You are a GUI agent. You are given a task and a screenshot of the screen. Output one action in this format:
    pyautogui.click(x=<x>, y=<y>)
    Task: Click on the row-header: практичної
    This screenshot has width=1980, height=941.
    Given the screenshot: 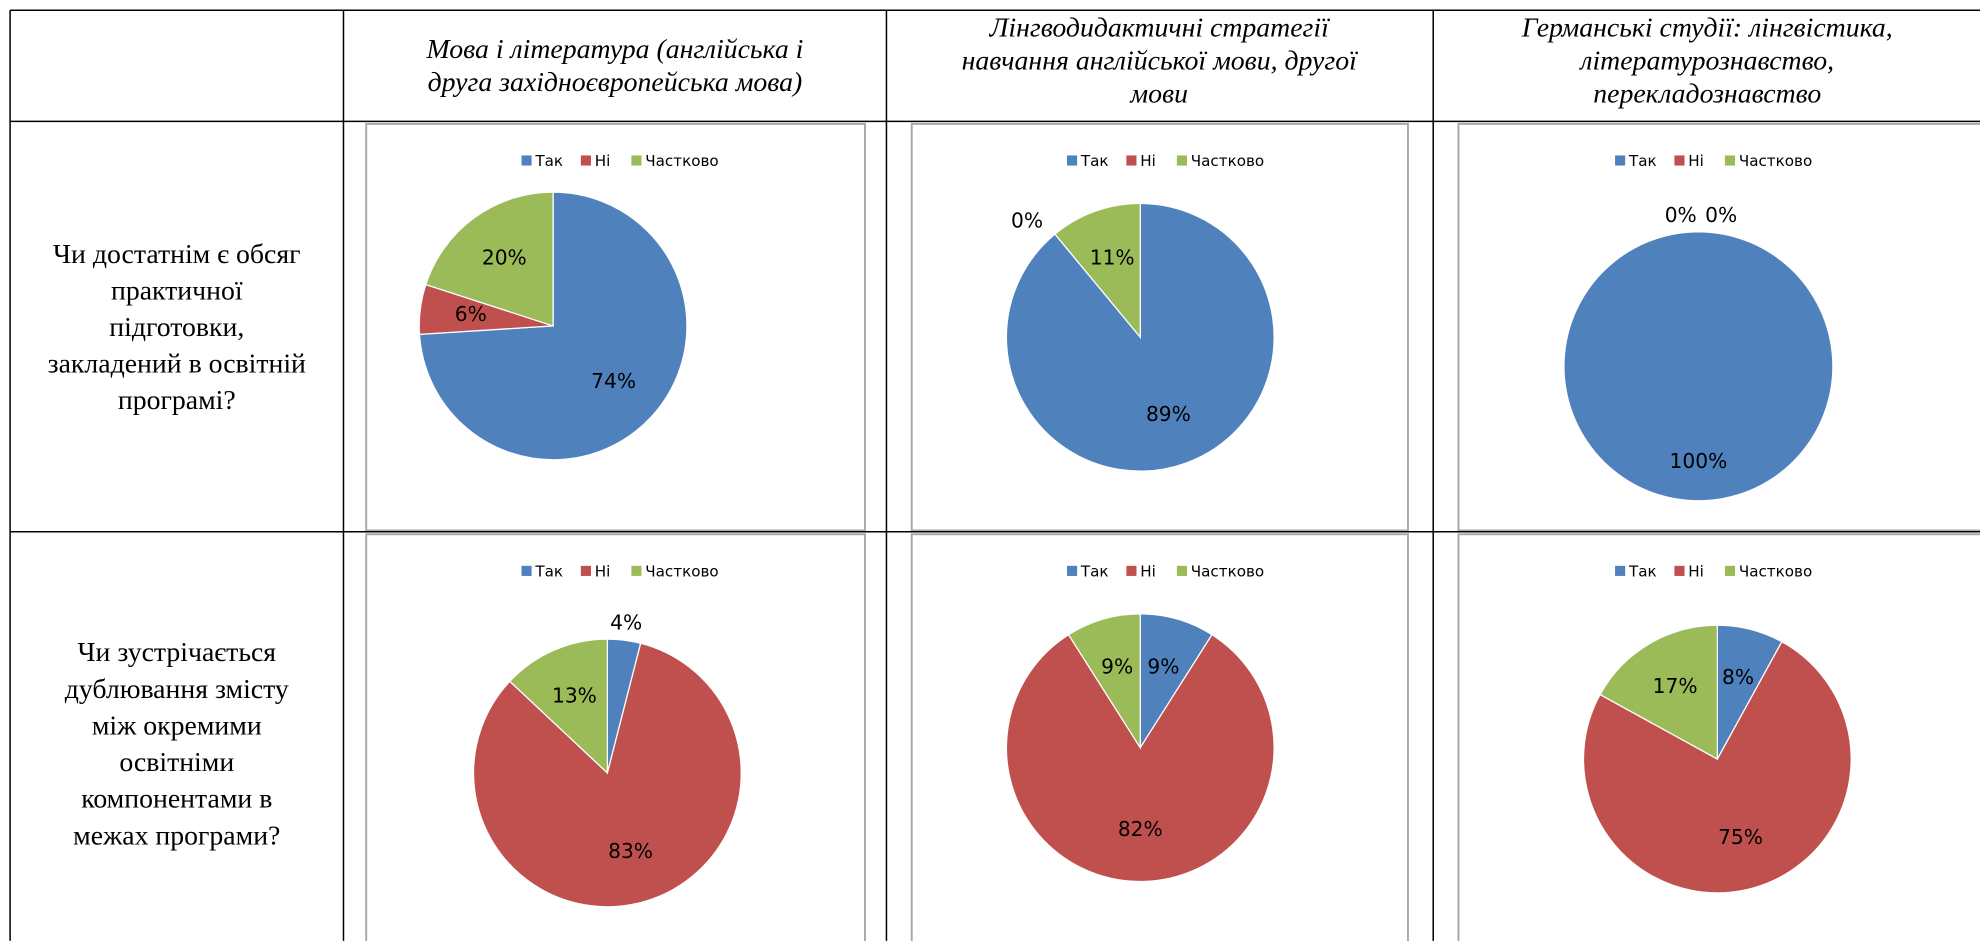 What is the action you would take?
    pyautogui.click(x=177, y=290)
    